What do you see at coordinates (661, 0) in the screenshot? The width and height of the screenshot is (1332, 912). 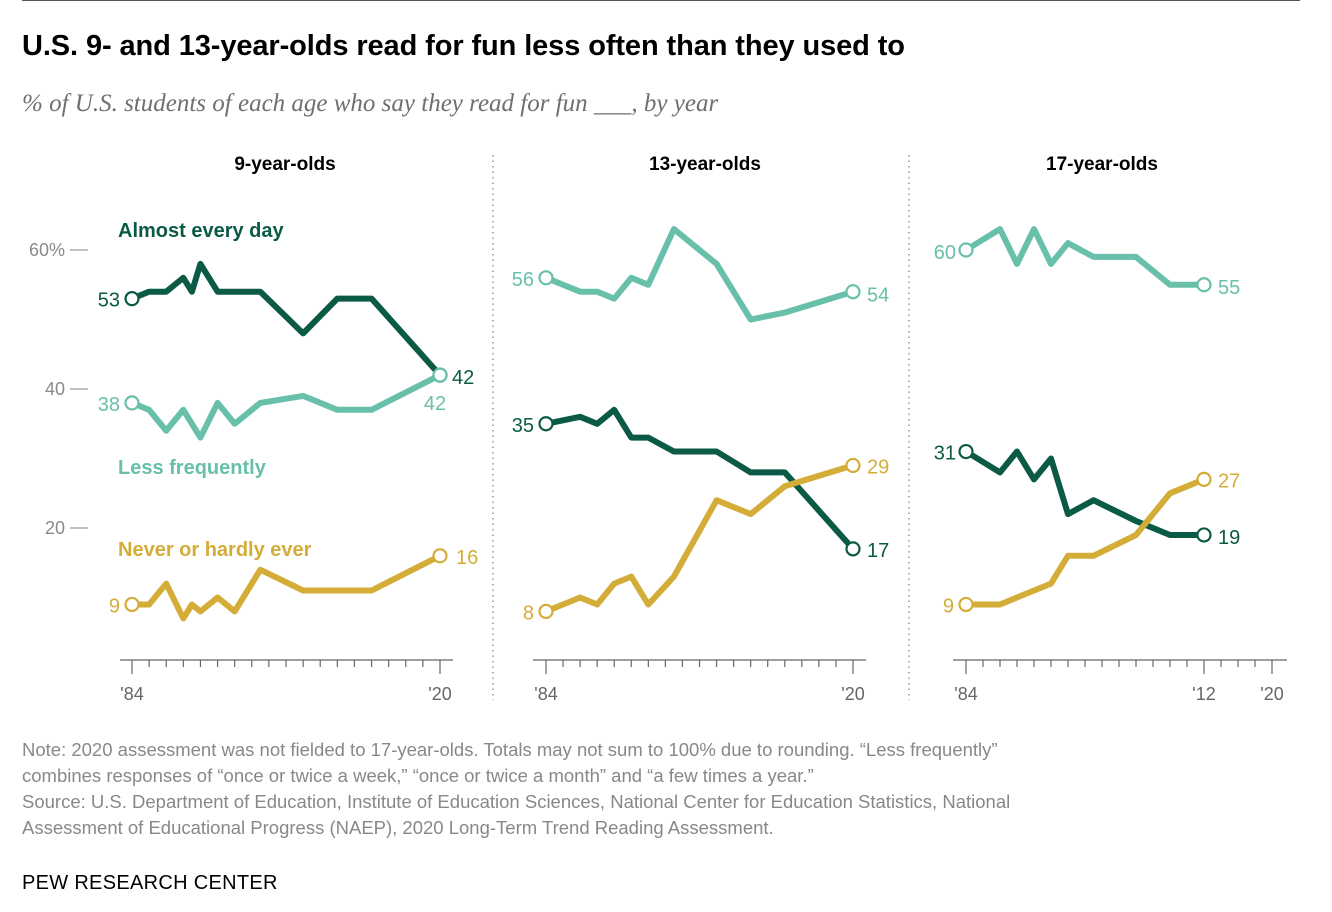 I see `top-rule` at bounding box center [661, 0].